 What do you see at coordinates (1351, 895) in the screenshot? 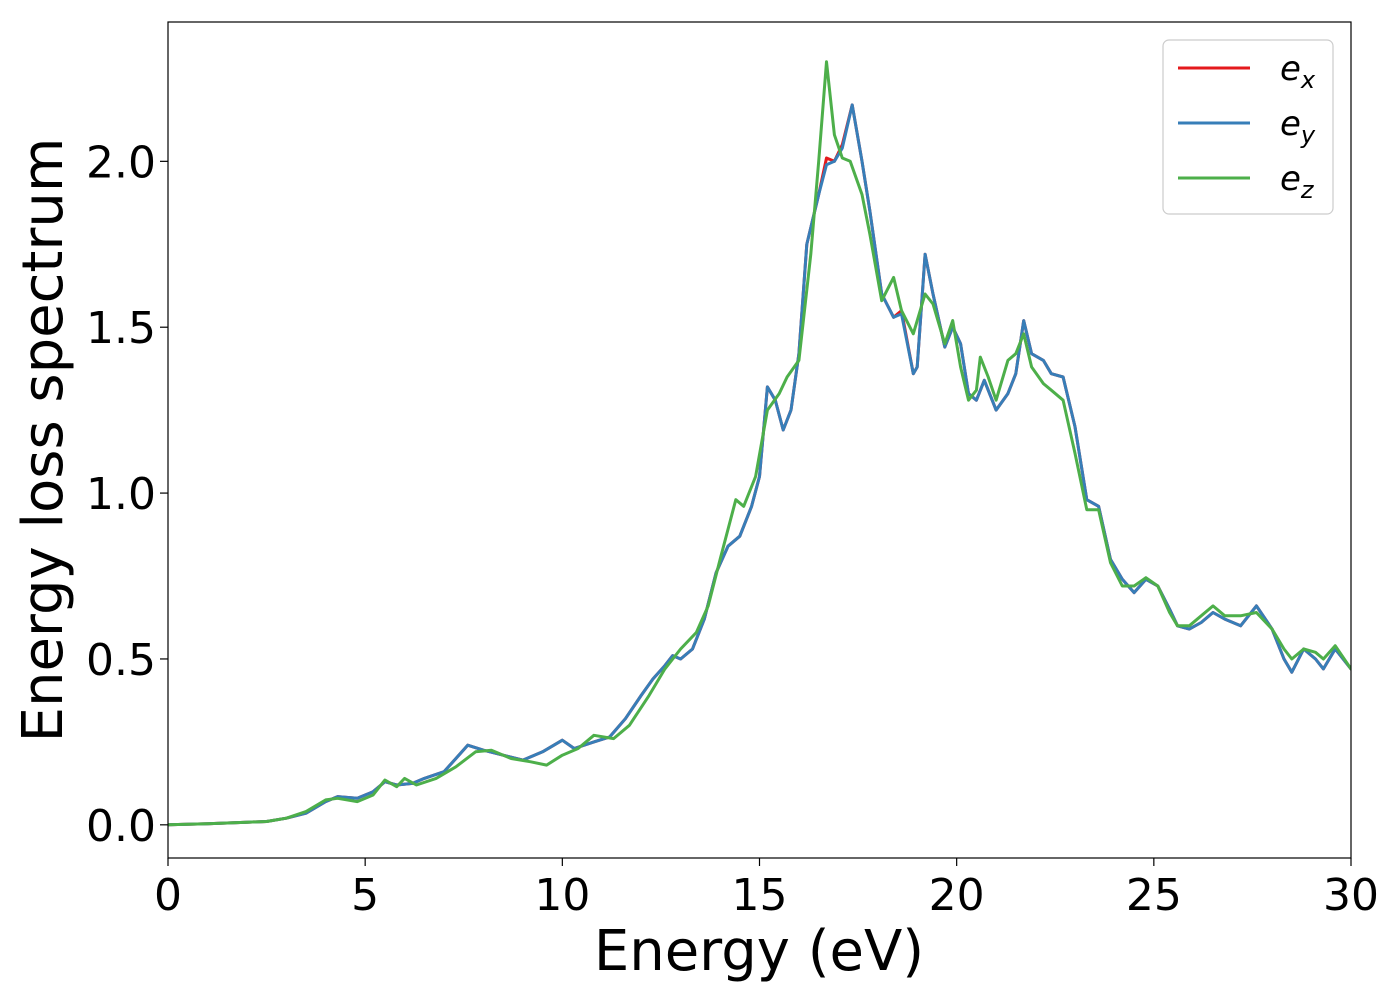
I see `x-tick-label: 30` at bounding box center [1351, 895].